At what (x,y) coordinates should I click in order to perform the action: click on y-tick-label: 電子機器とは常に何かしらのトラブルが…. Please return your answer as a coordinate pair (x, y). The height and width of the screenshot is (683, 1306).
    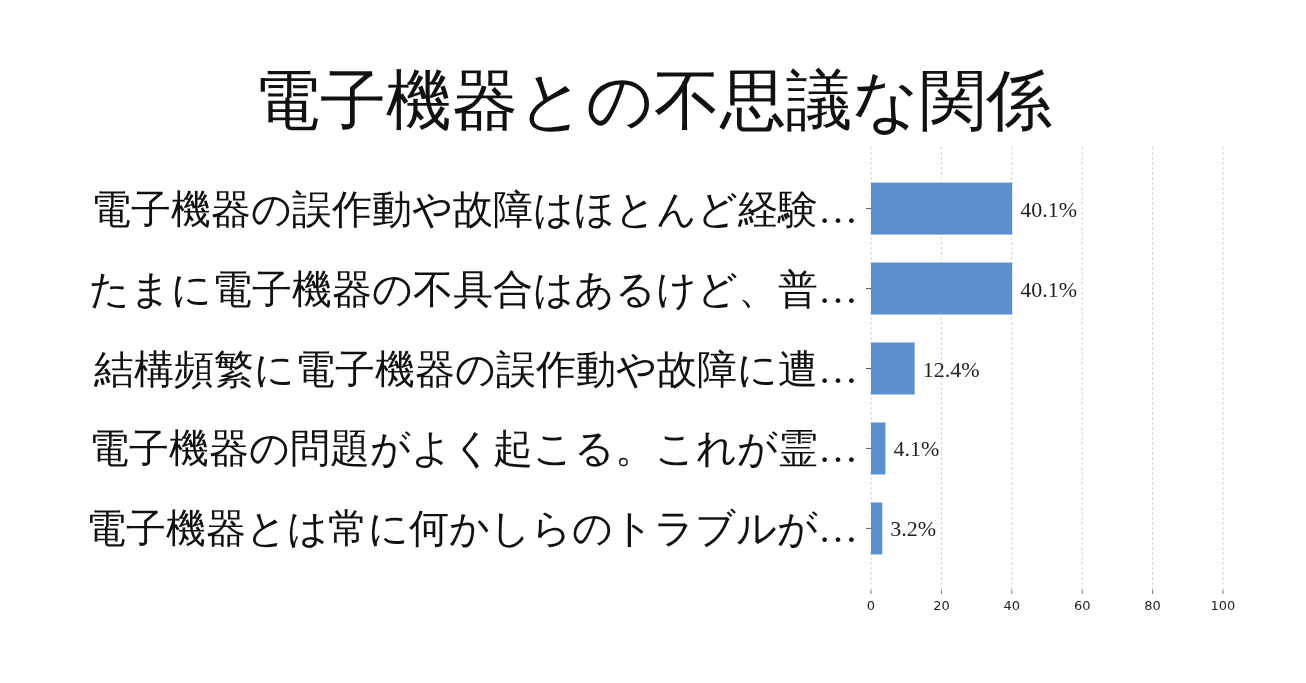
    Looking at the image, I should click on (472, 528).